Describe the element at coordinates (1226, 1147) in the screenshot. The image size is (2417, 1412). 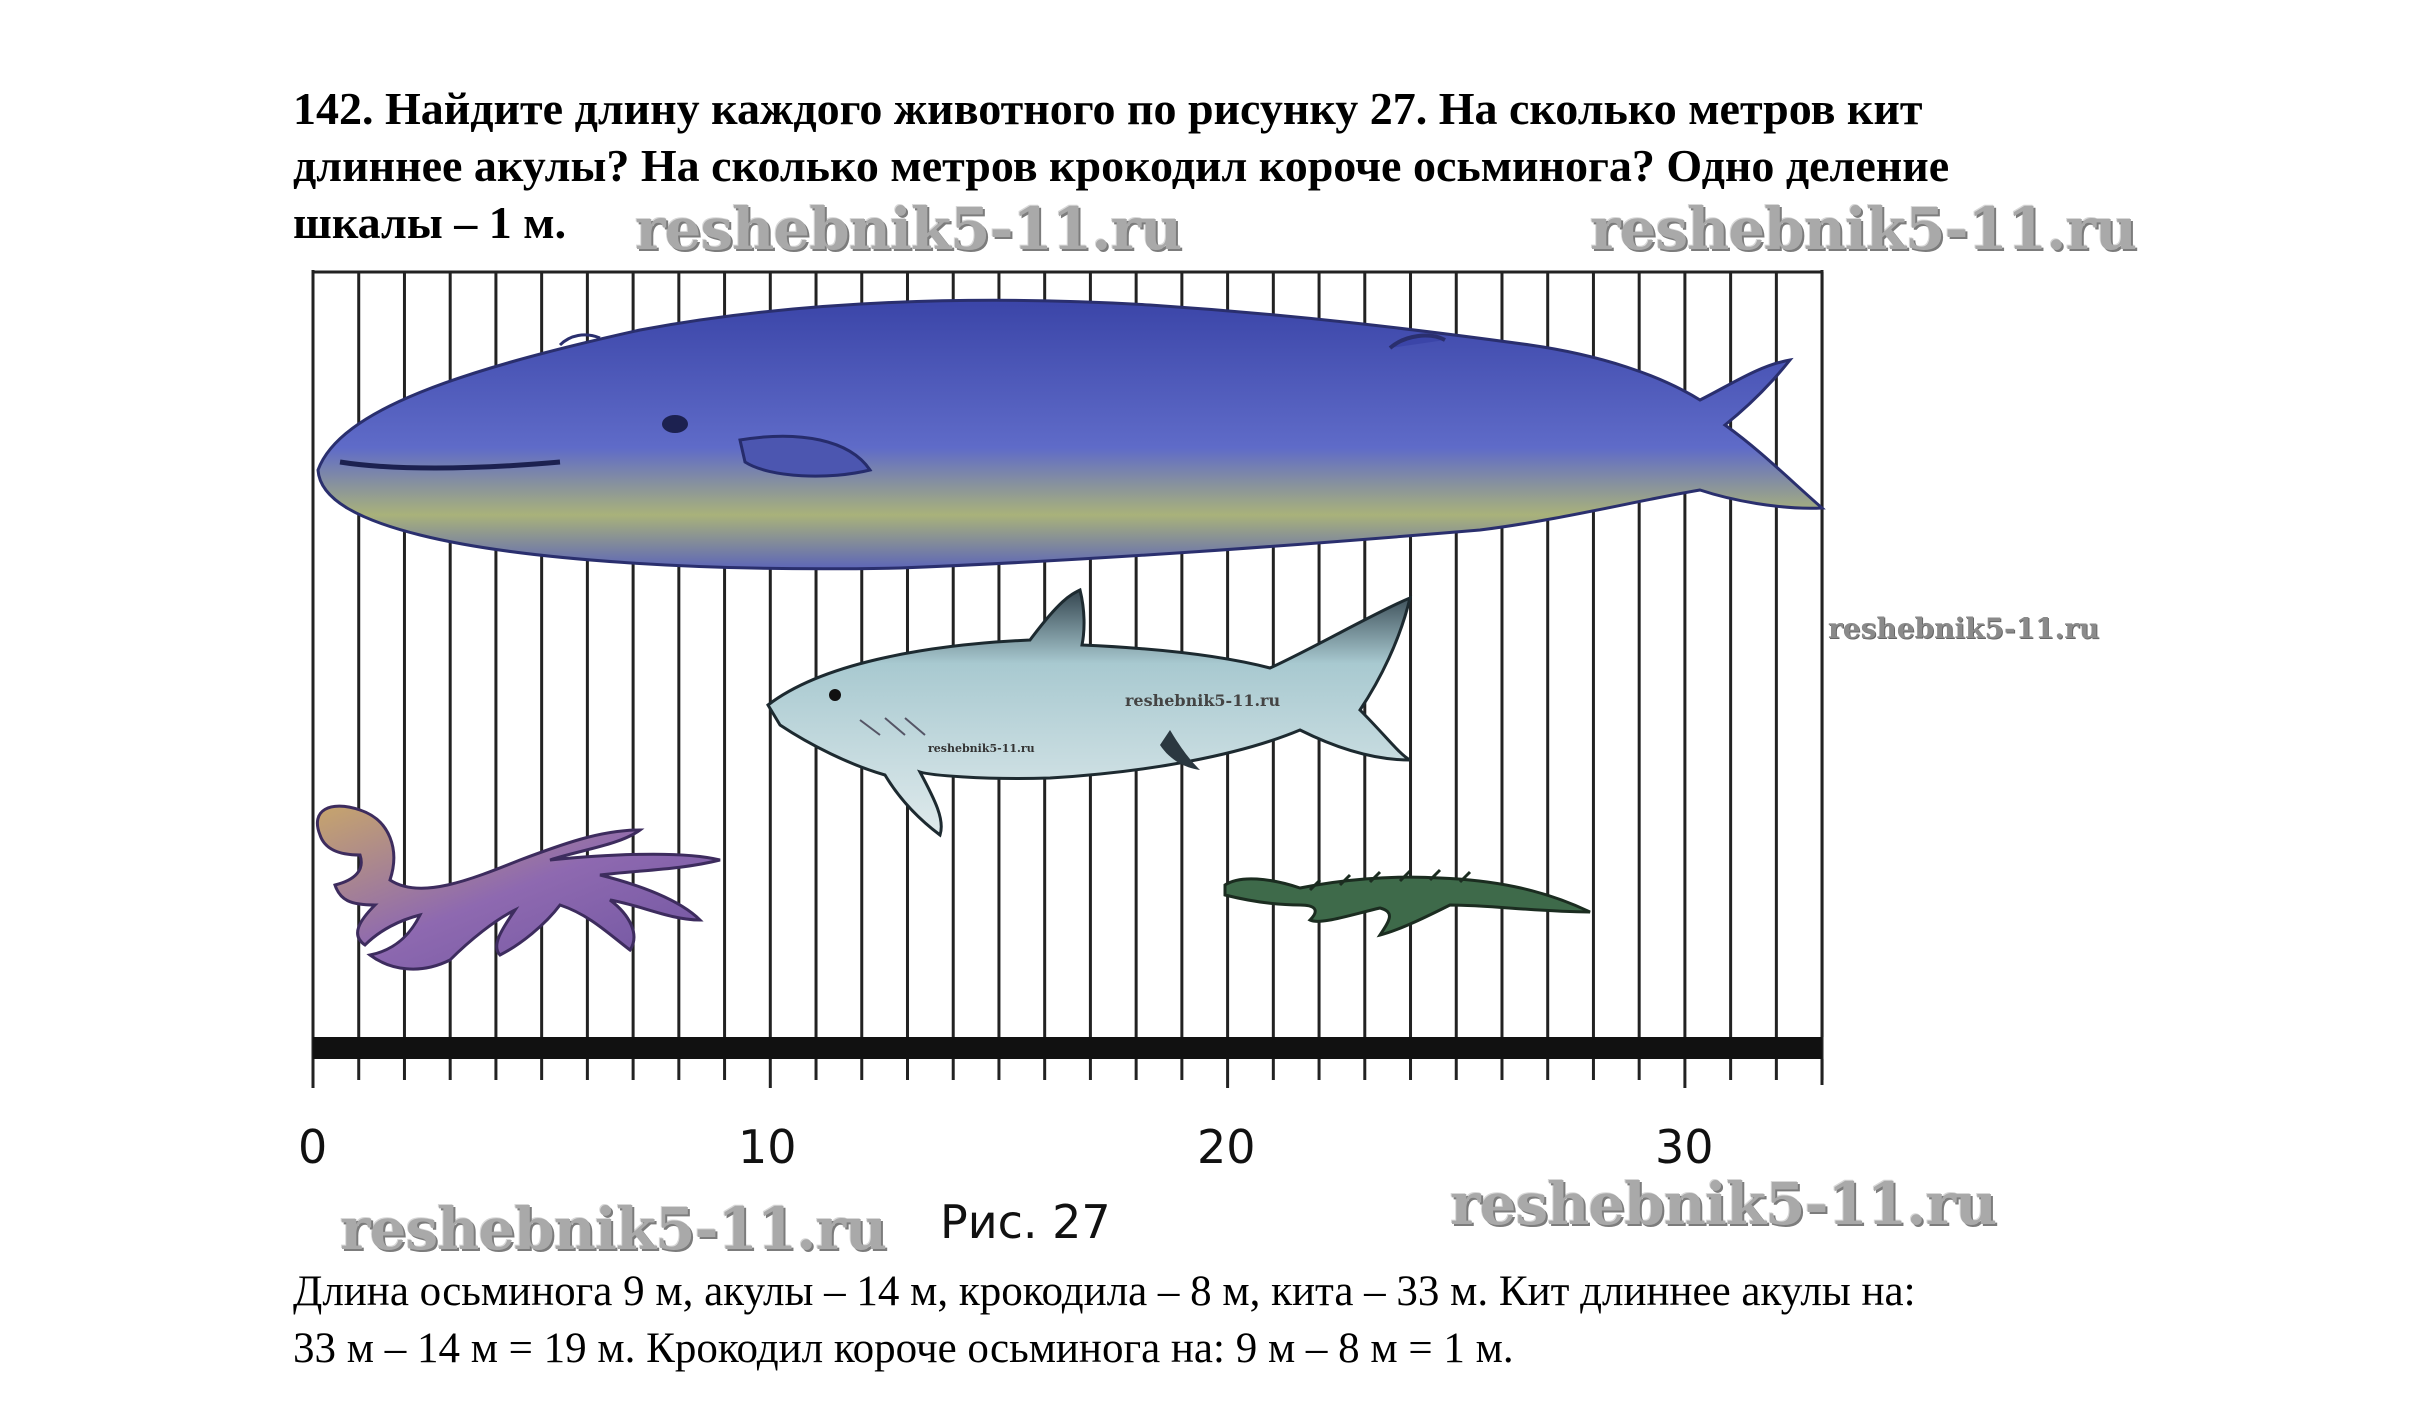
I see `scale-label-20: 20` at that location.